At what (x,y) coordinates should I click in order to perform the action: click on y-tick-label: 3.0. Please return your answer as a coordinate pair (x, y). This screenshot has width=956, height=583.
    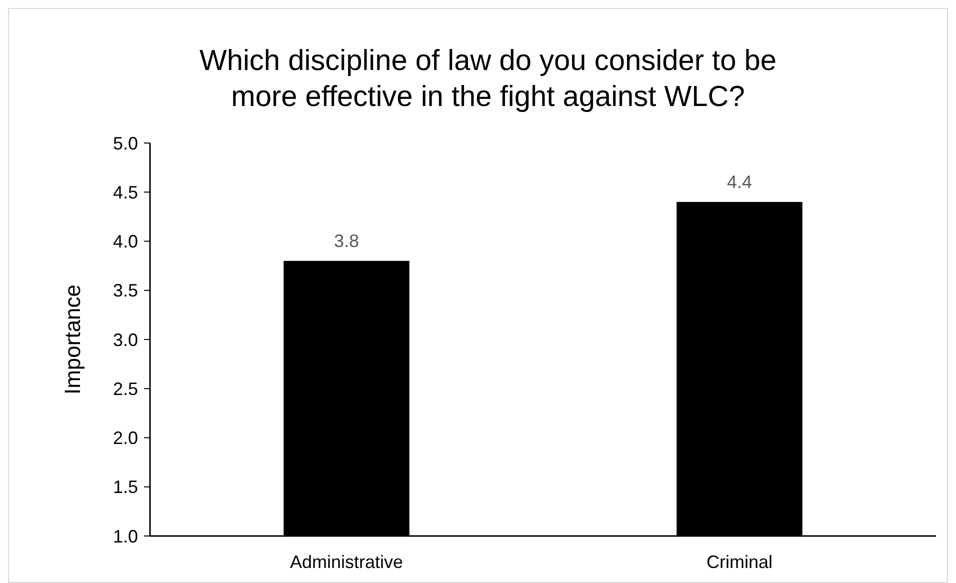
    Looking at the image, I should click on (125, 340).